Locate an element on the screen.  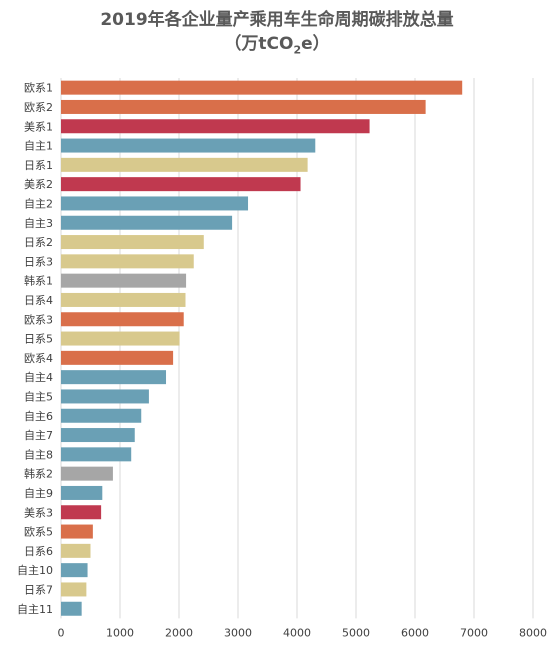
category-label: 美系2 is located at coordinates (38, 184).